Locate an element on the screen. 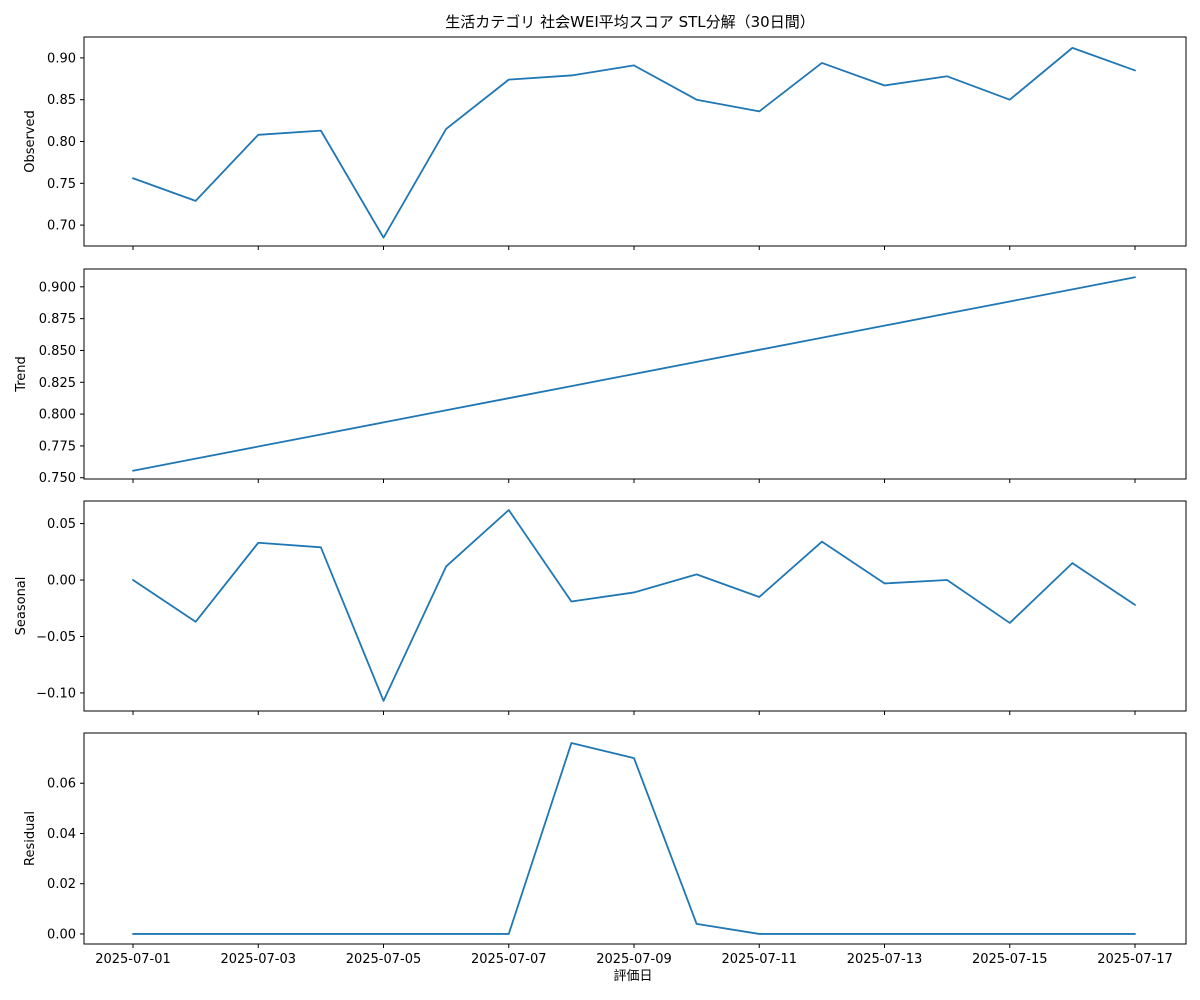 This screenshot has height=1000, width=1200. x-axis-label: 評価日 is located at coordinates (632, 976).